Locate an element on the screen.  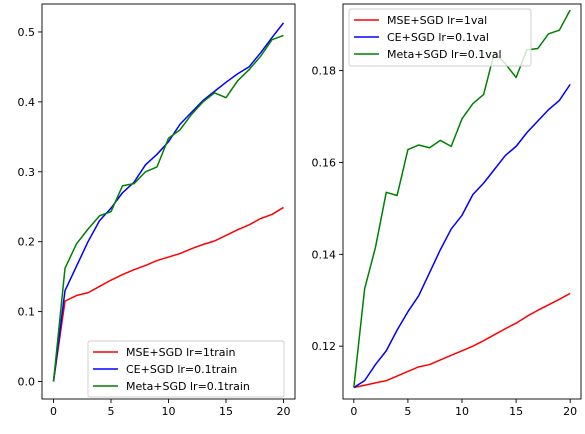
legend-label-1: CE+SGD lr=0.1val is located at coordinates (438, 37).